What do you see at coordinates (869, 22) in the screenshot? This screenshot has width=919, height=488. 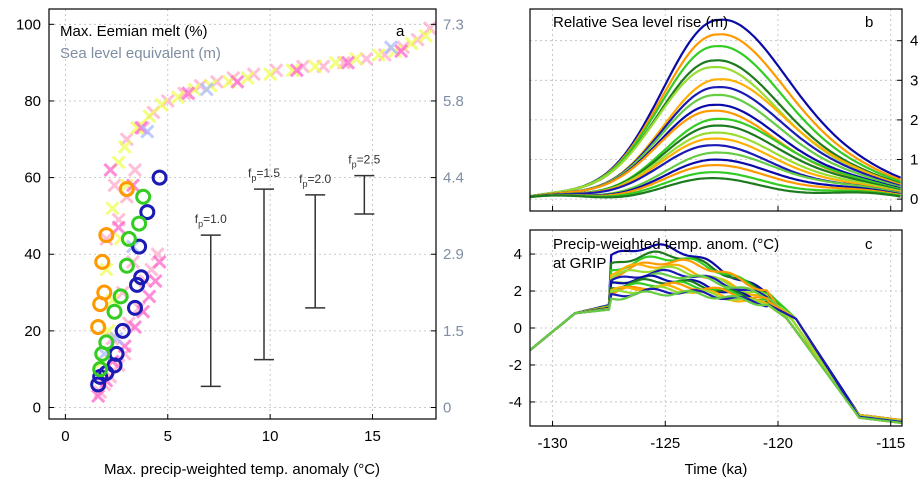 I see `panel-b-label: b` at bounding box center [869, 22].